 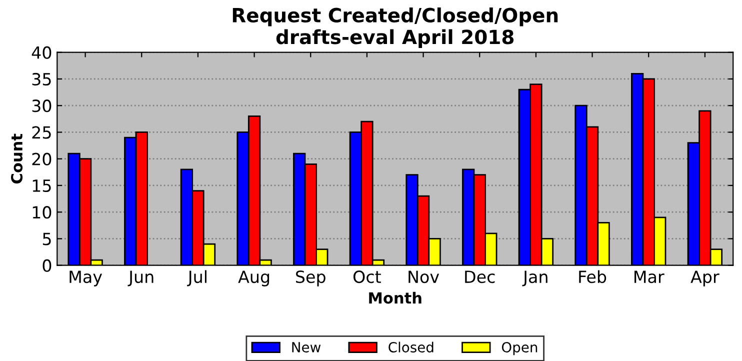 I want to click on y-tick-label: 15, so click(x=41, y=186).